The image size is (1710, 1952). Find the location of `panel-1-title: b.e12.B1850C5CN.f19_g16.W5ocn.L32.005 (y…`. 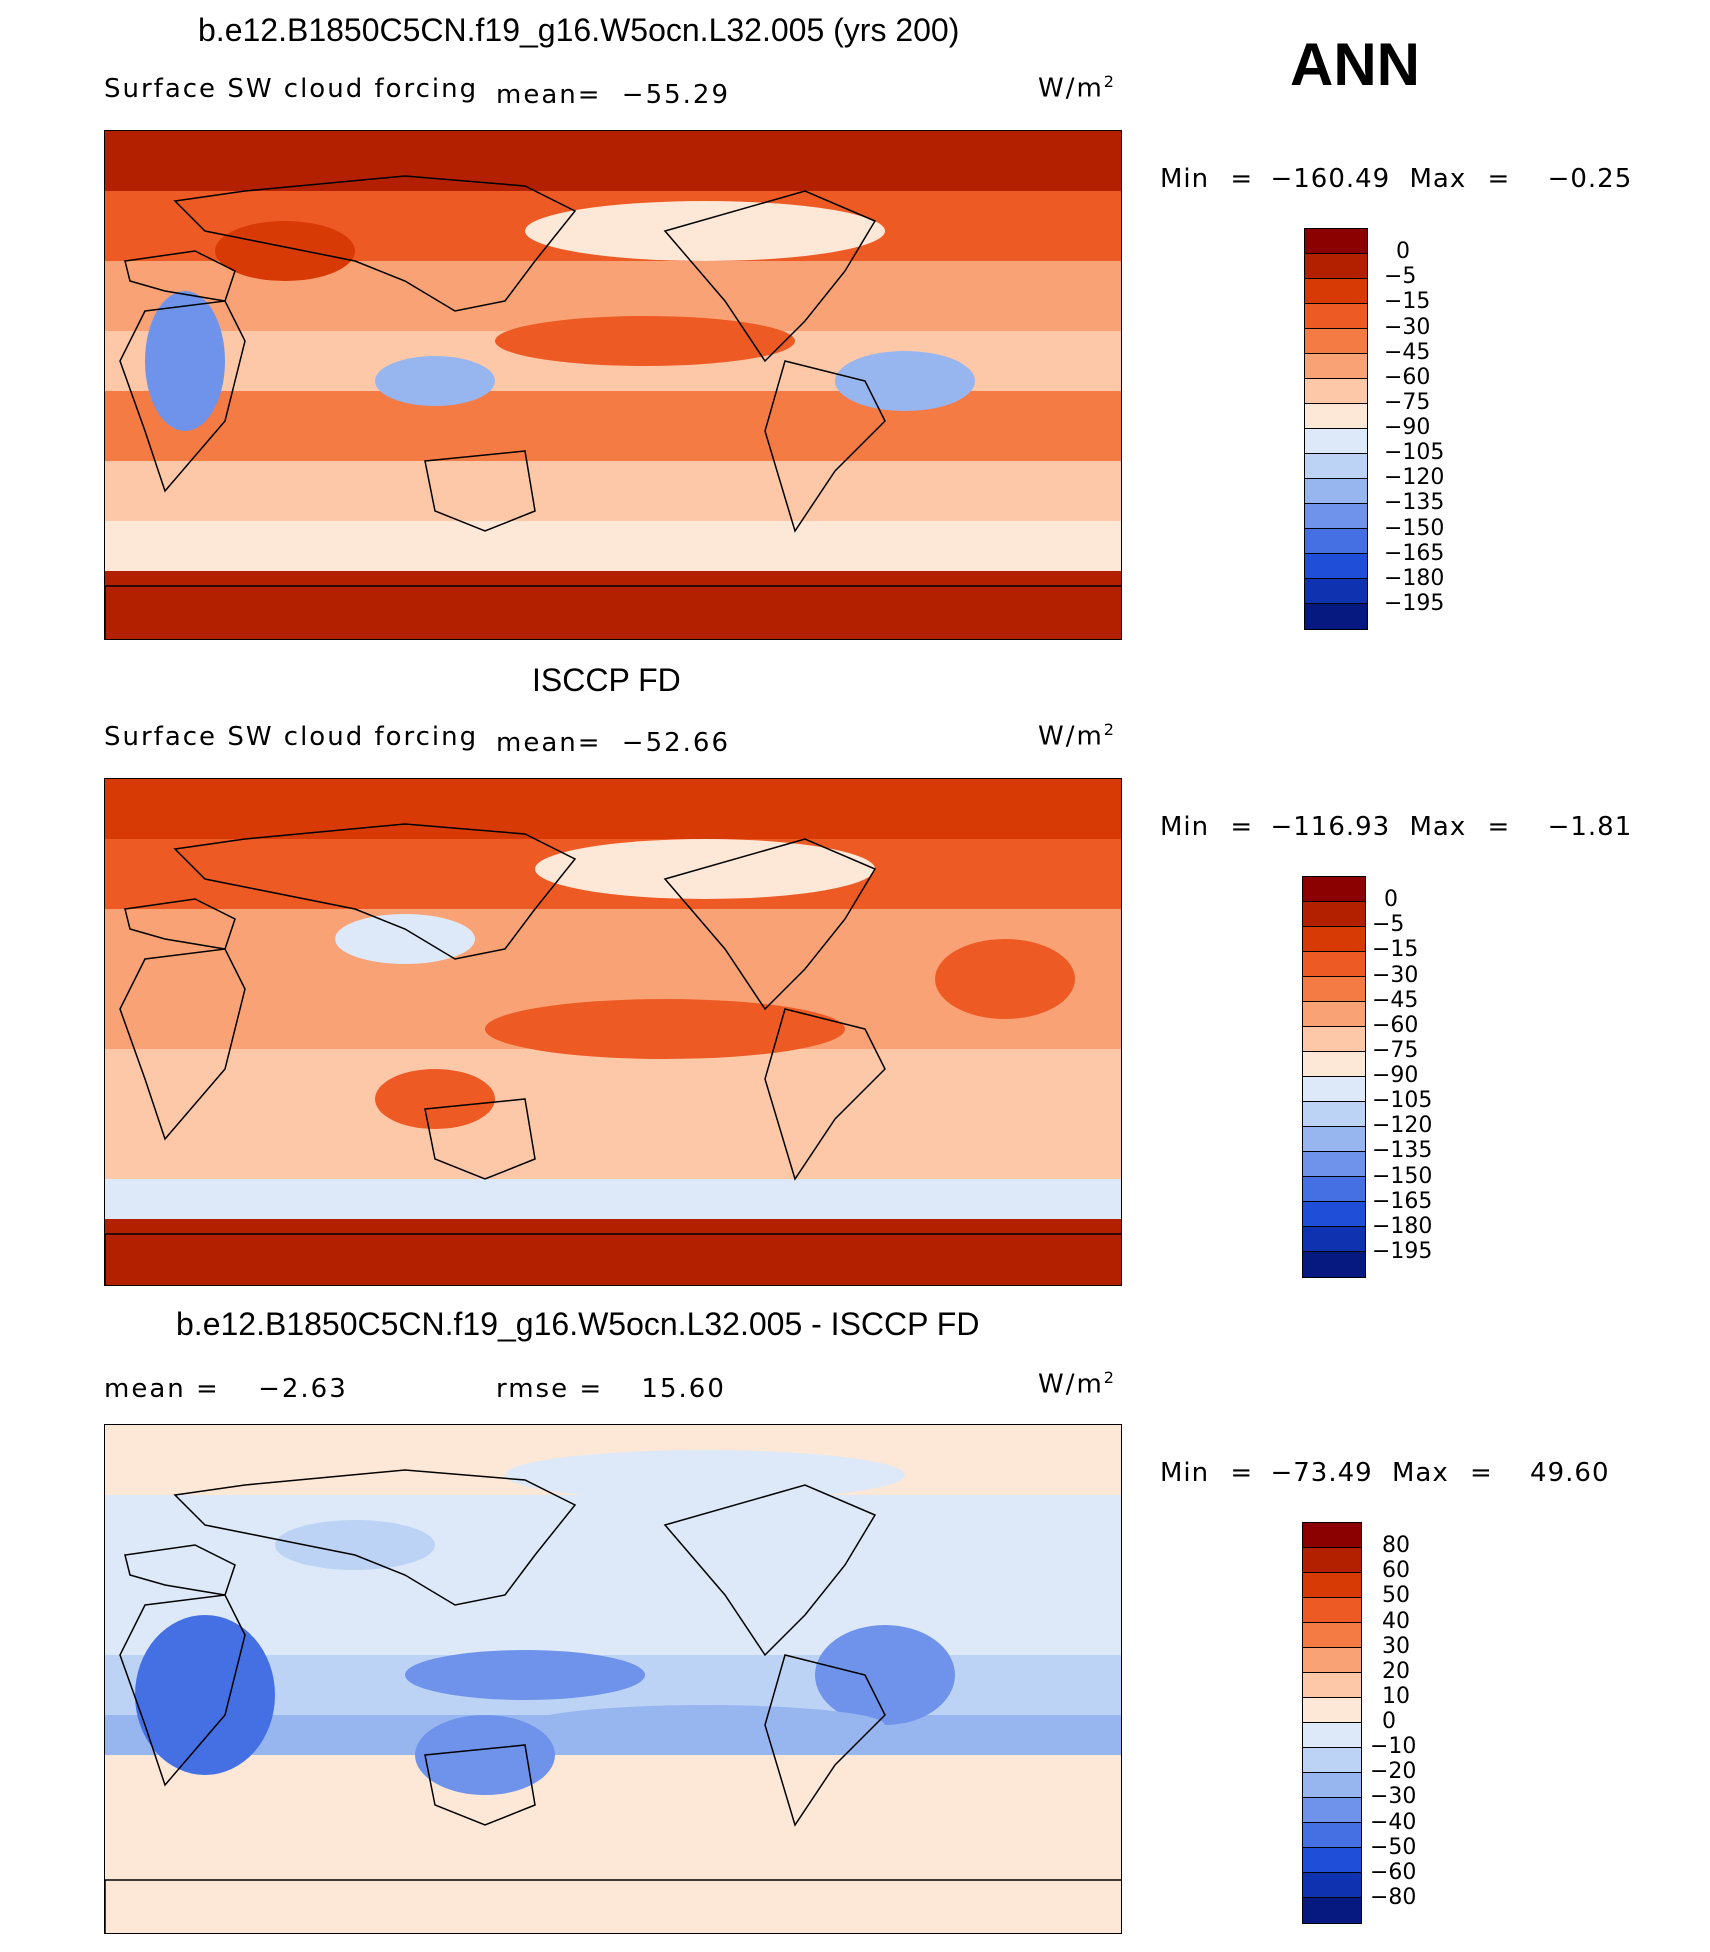

panel-1-title: b.e12.B1850C5CN.f19_g16.W5ocn.L32.005 (y… is located at coordinates (579, 30).